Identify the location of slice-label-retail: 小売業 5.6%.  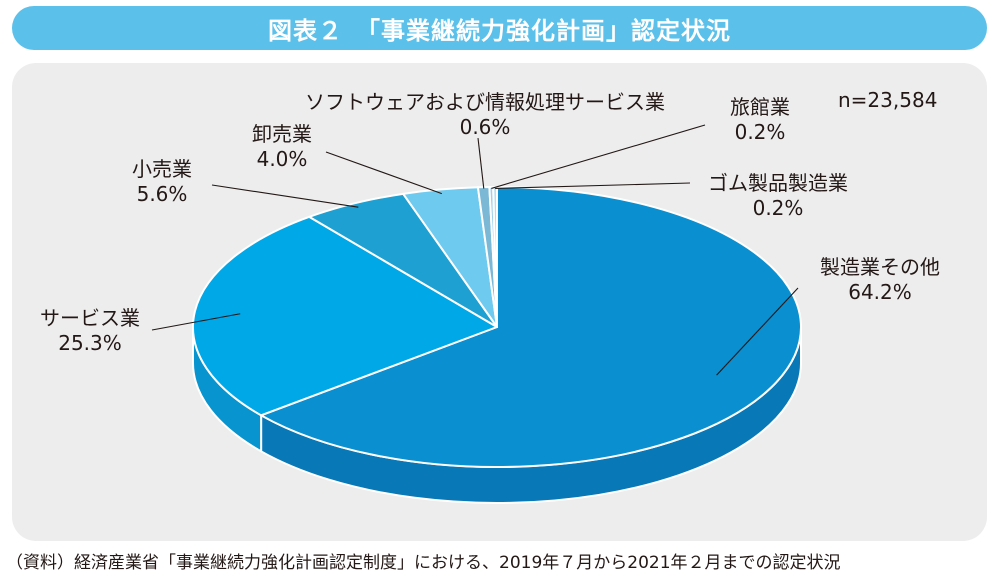
(162, 182).